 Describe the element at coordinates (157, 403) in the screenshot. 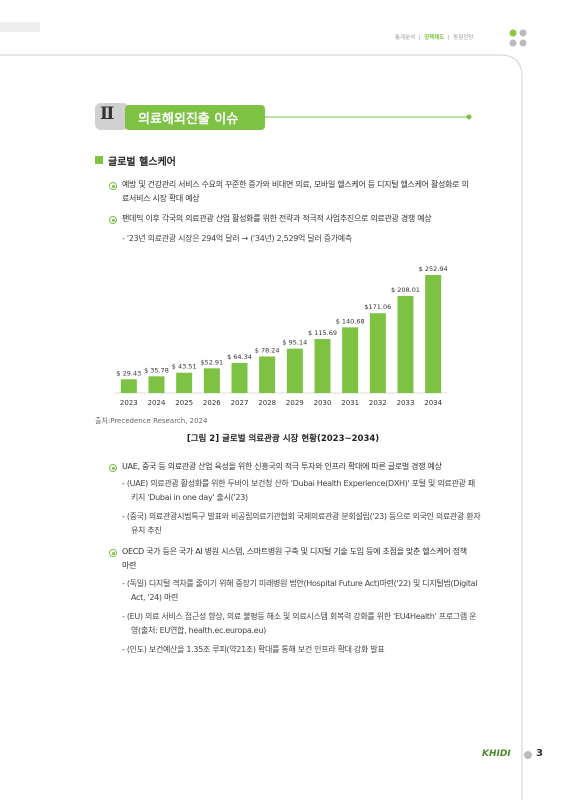

I see `x-tick-label: 2024` at that location.